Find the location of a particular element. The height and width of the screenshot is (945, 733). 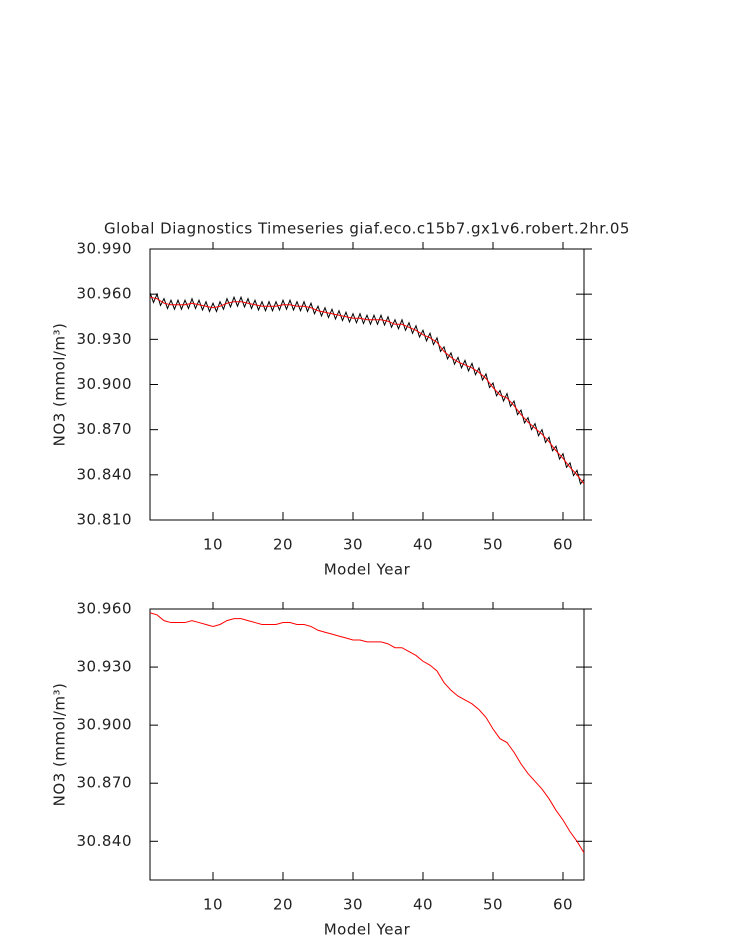

y-tick-label: 30.990 is located at coordinates (105, 249).